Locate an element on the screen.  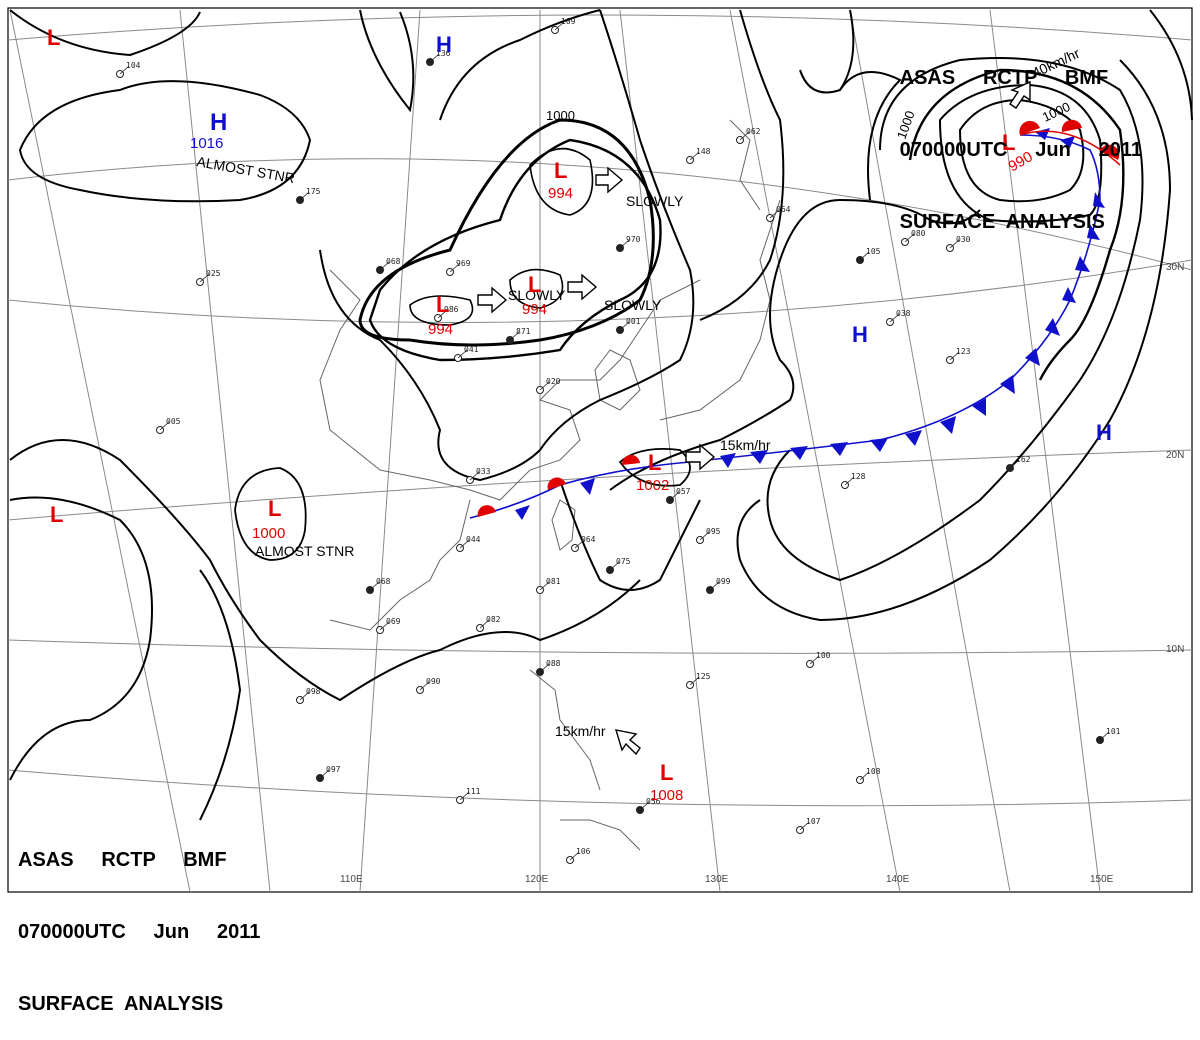
station-pressure: 025 is located at coordinates (213, 273).